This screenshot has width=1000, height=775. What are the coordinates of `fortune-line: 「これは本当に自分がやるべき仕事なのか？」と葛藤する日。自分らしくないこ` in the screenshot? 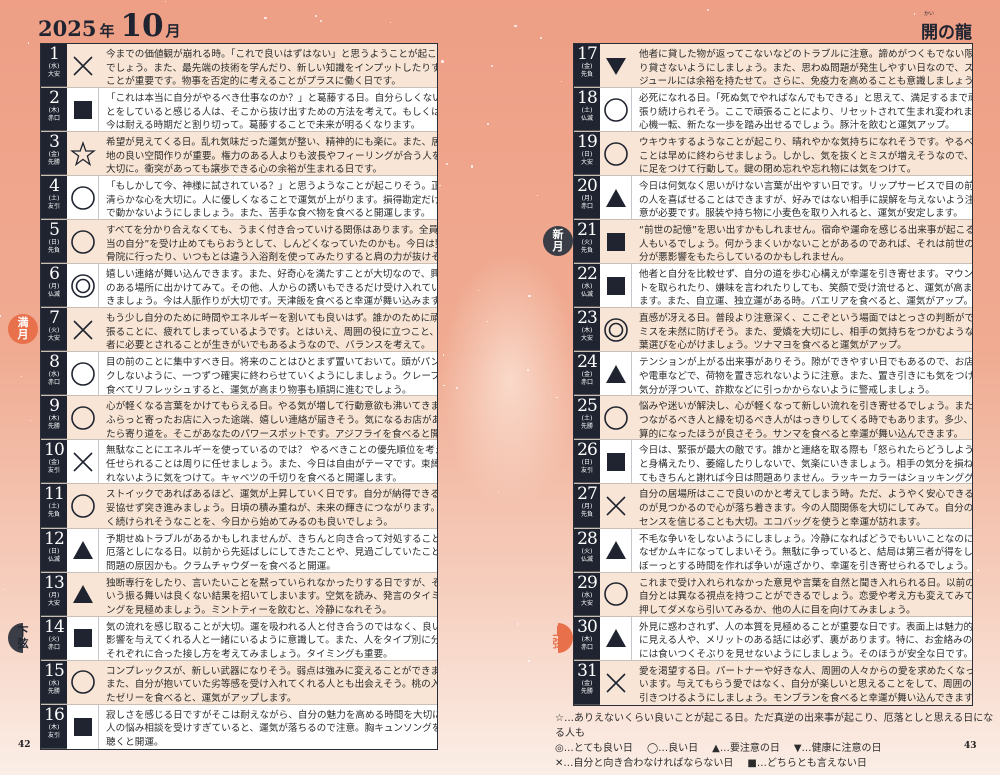 It's located at (271, 99).